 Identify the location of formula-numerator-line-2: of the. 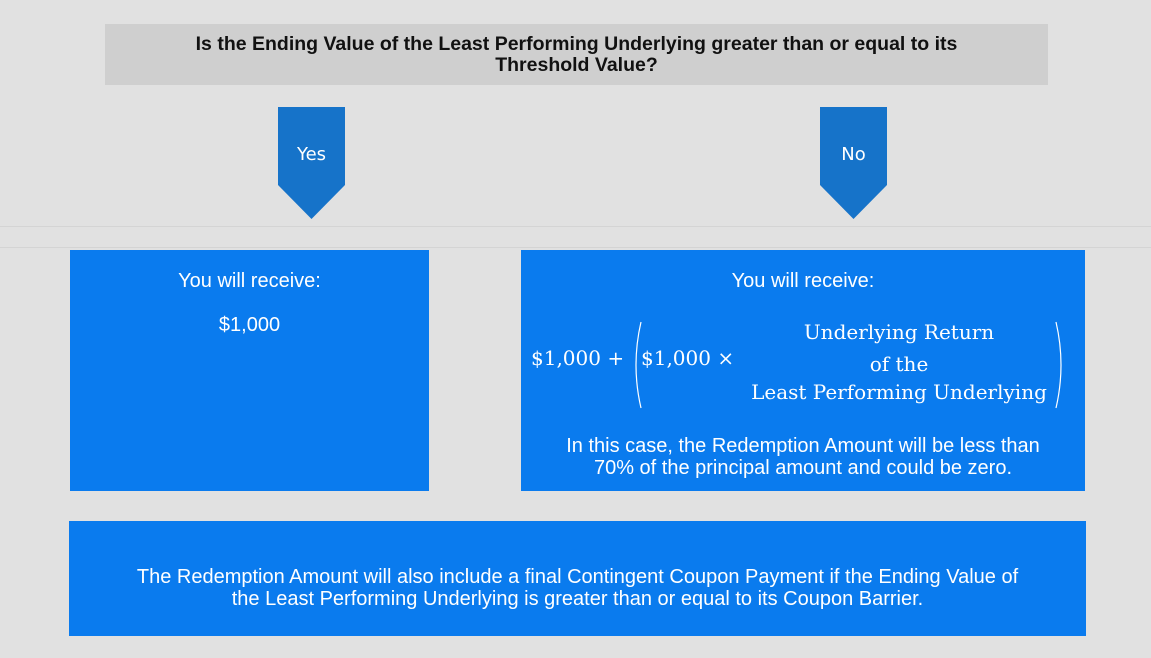
(899, 364).